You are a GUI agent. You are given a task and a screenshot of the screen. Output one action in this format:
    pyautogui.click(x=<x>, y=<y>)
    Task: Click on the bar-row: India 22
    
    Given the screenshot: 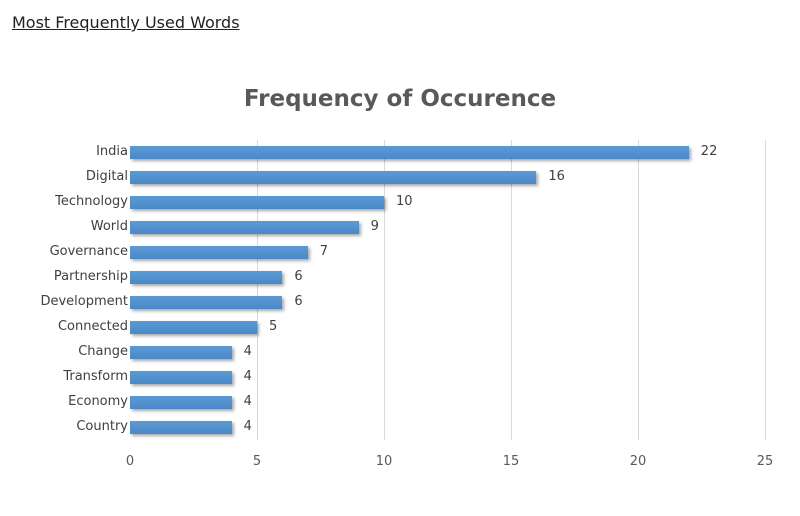 What is the action you would take?
    pyautogui.click(x=400, y=152)
    